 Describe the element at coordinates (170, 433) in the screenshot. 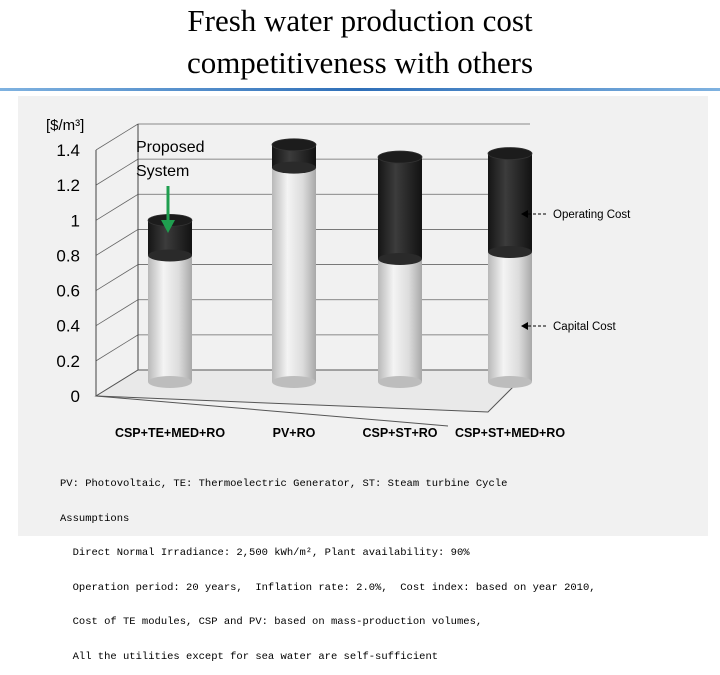

I see `category-label: CSP+TE+MED+RO` at that location.